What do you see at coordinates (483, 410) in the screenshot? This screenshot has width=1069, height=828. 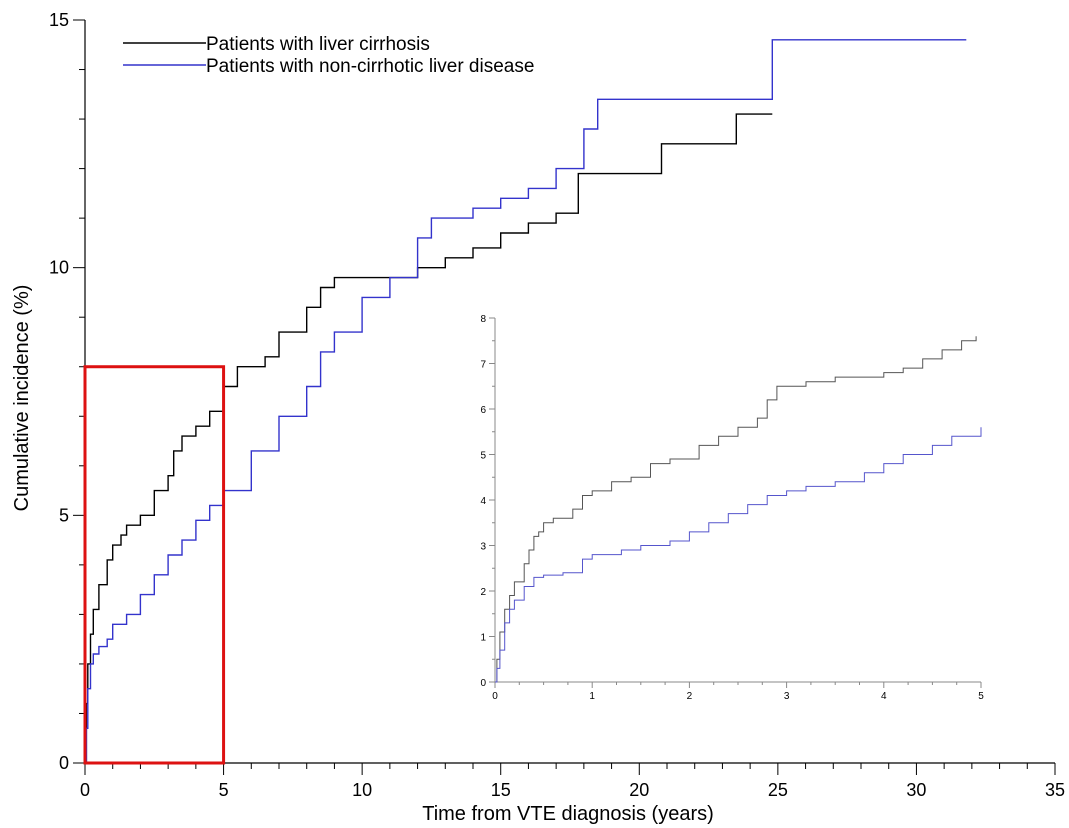 I see `inset-y-tick-label: 6` at bounding box center [483, 410].